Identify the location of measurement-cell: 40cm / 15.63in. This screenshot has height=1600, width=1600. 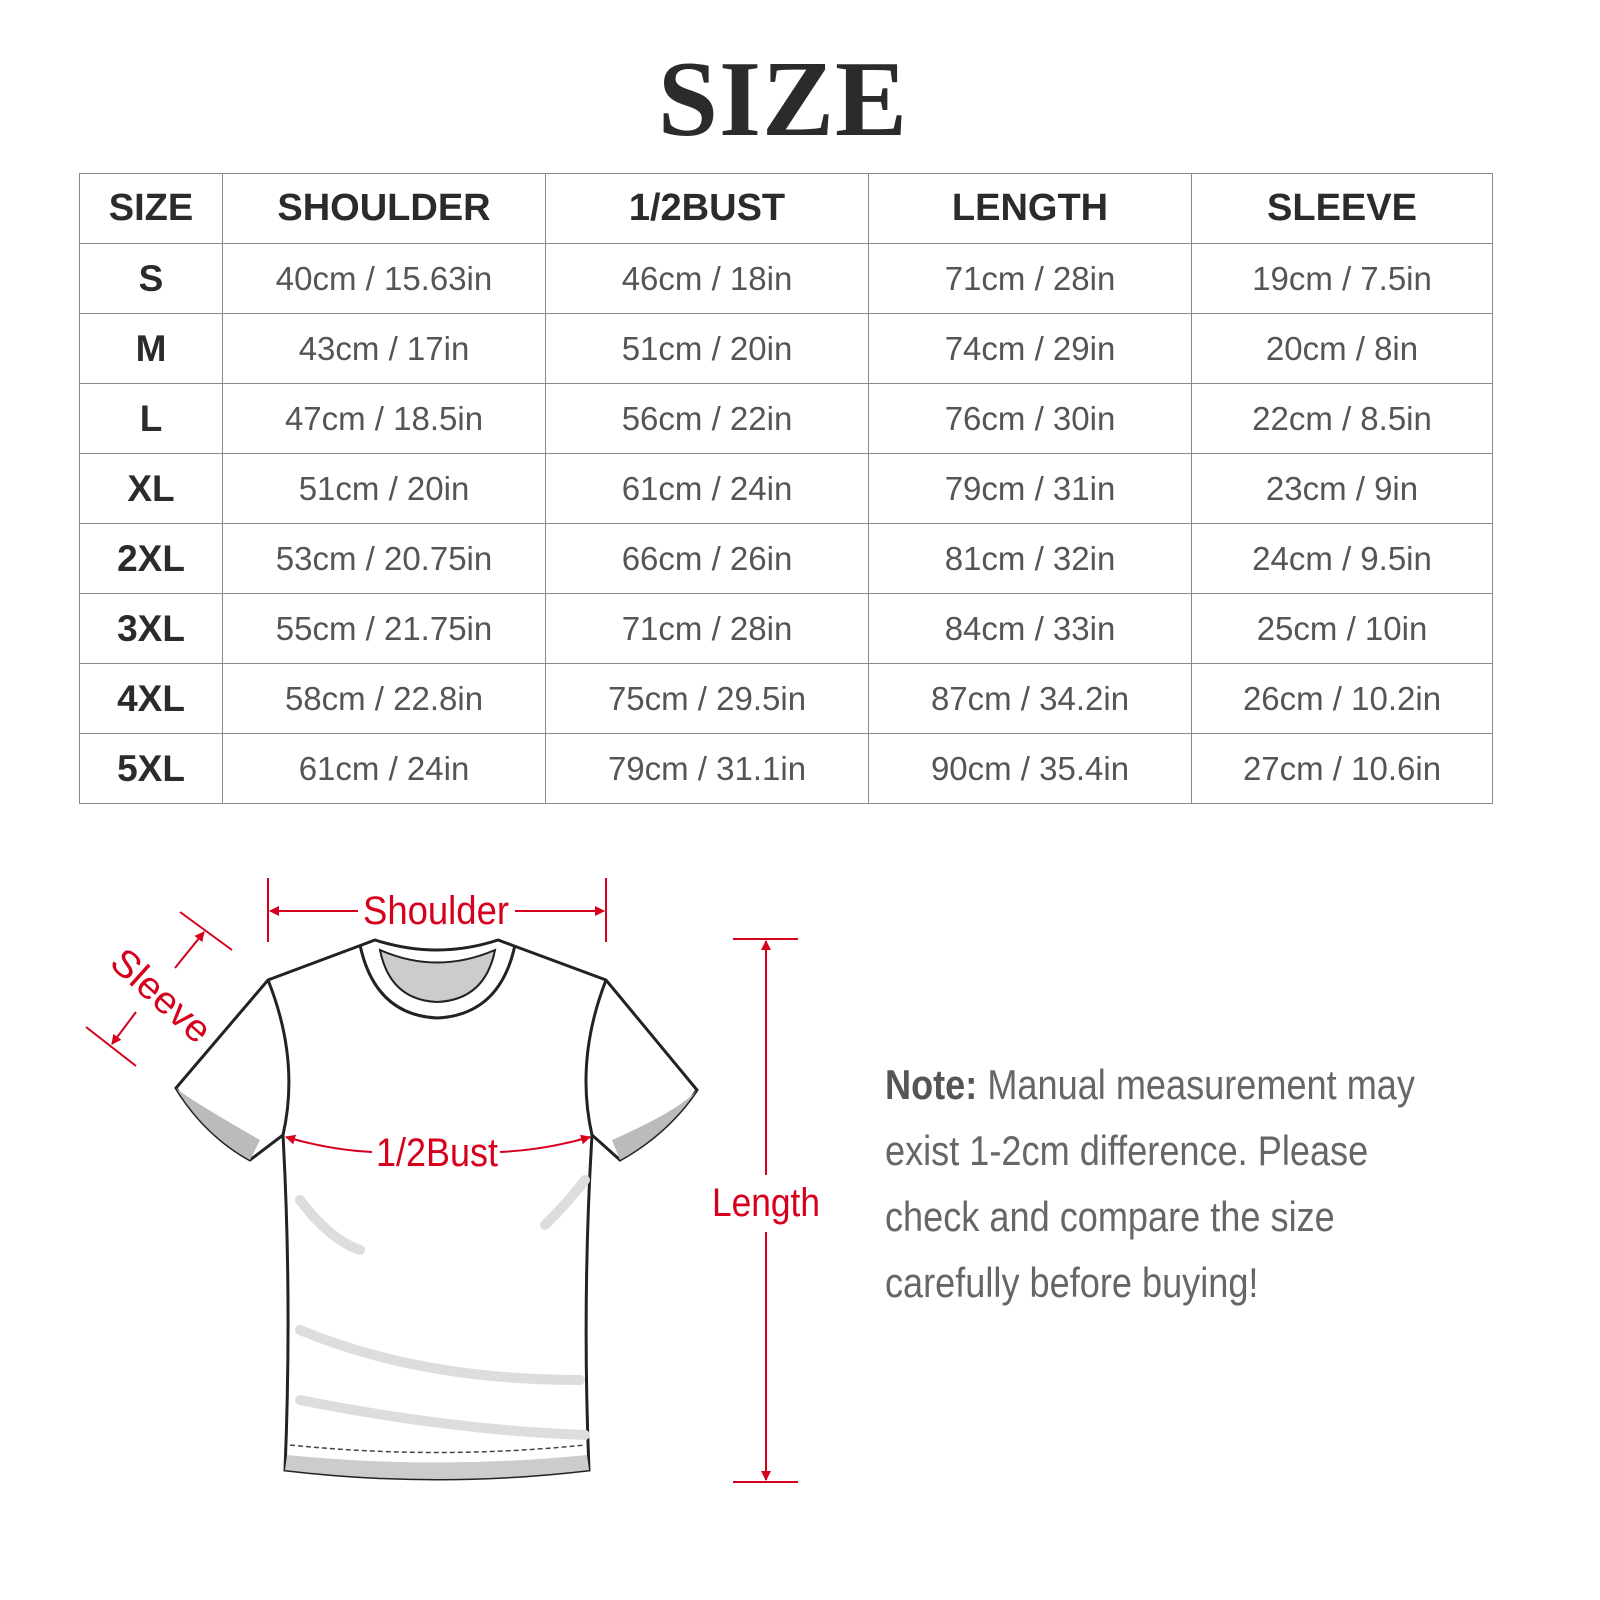
(384, 278).